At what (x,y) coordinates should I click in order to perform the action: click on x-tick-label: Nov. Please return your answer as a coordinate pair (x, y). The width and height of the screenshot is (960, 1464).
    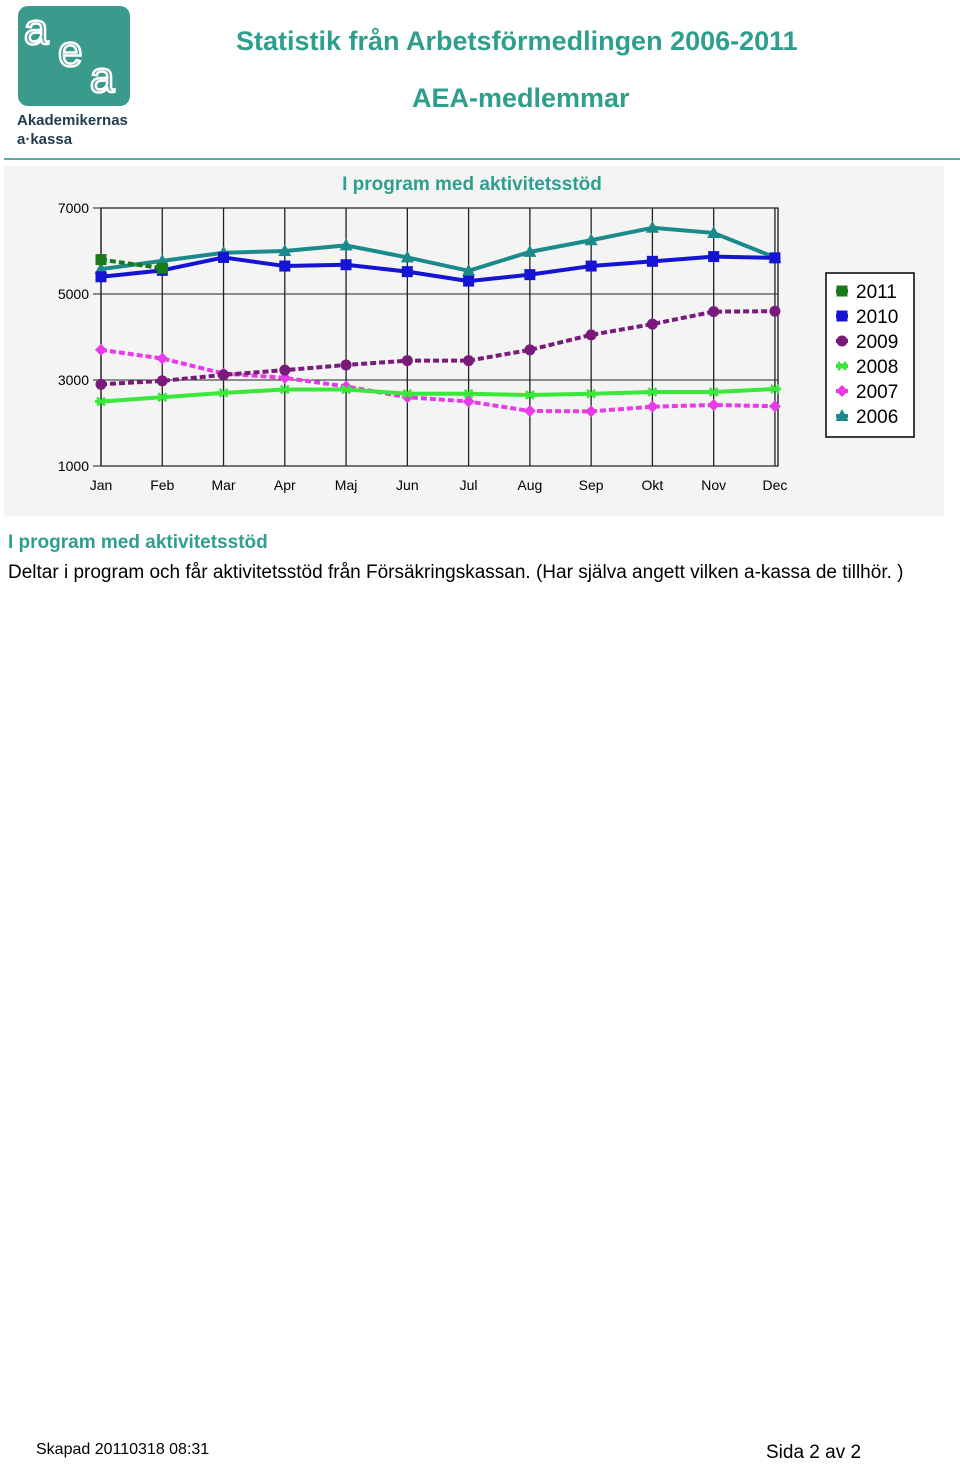
    Looking at the image, I should click on (713, 485).